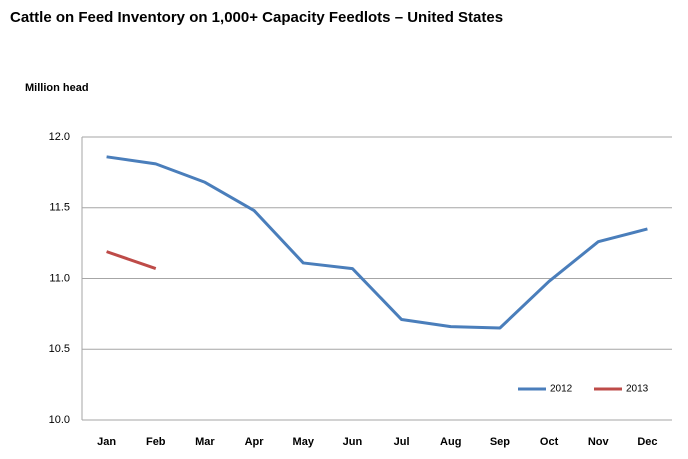 Image resolution: width=688 pixels, height=459 pixels. What do you see at coordinates (647, 442) in the screenshot?
I see `x-tick-label: Dec` at bounding box center [647, 442].